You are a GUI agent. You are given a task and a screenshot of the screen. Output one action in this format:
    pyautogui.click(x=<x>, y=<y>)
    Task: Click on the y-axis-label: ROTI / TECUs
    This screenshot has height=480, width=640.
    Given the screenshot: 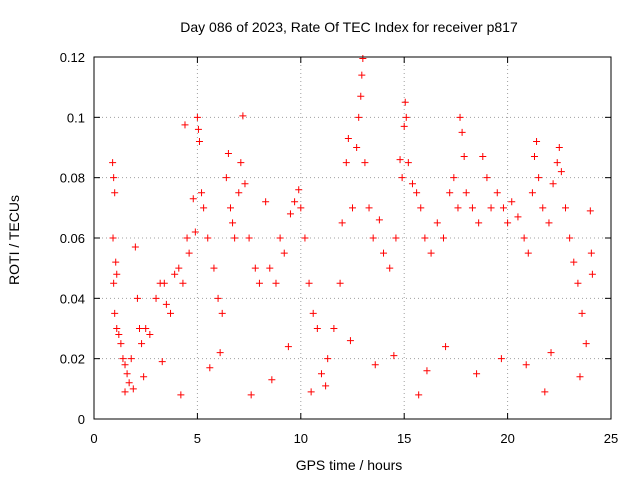 What is the action you would take?
    pyautogui.click(x=14, y=240)
    